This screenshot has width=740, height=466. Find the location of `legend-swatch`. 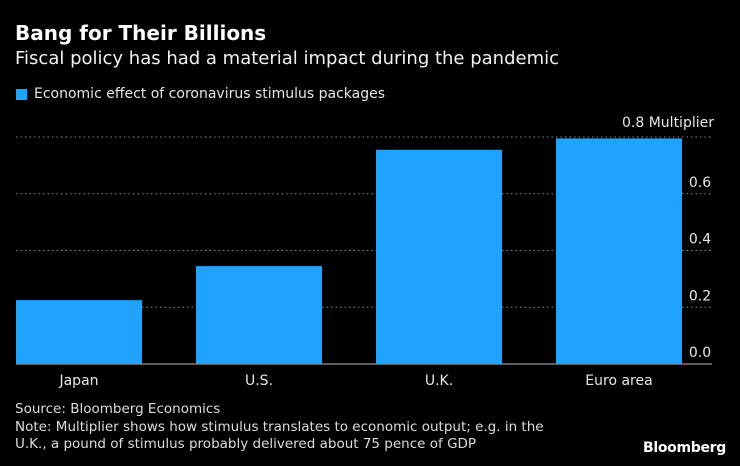

legend-swatch is located at coordinates (21, 94).